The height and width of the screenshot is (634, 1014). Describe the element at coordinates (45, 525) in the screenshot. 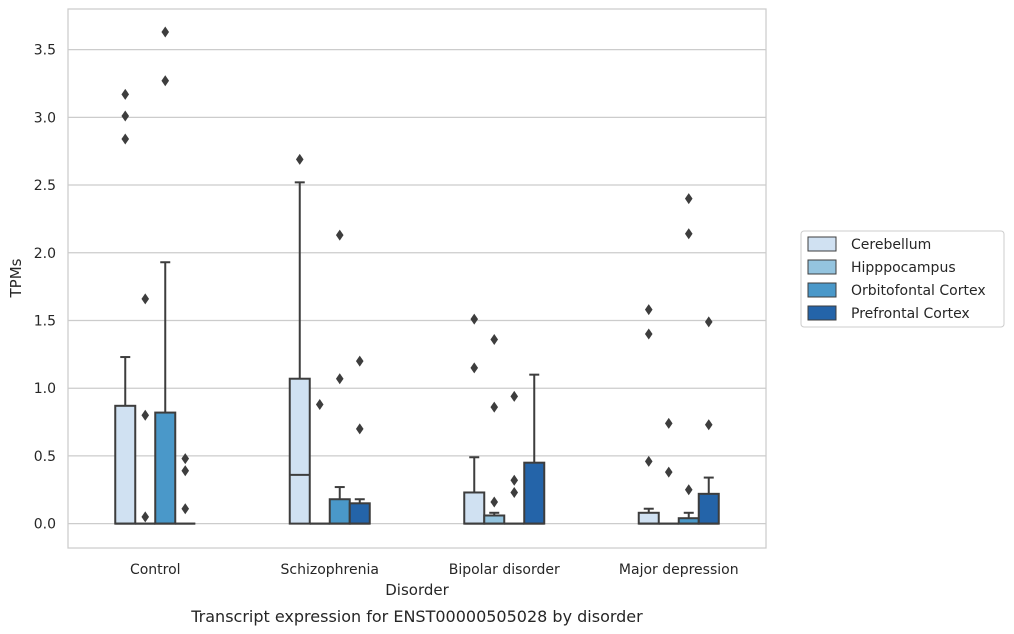

I see `y-tick-label: 0.0` at that location.